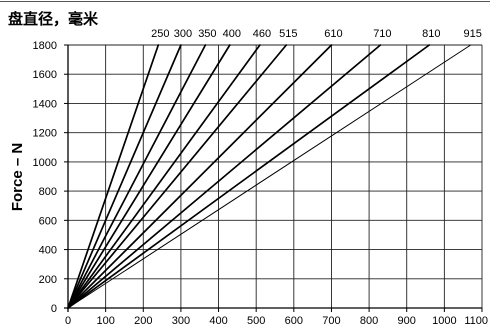 Image resolution: width=490 pixels, height=329 pixels. Describe the element at coordinates (17, 177) in the screenshot. I see `y-axis-title: Force – N` at that location.